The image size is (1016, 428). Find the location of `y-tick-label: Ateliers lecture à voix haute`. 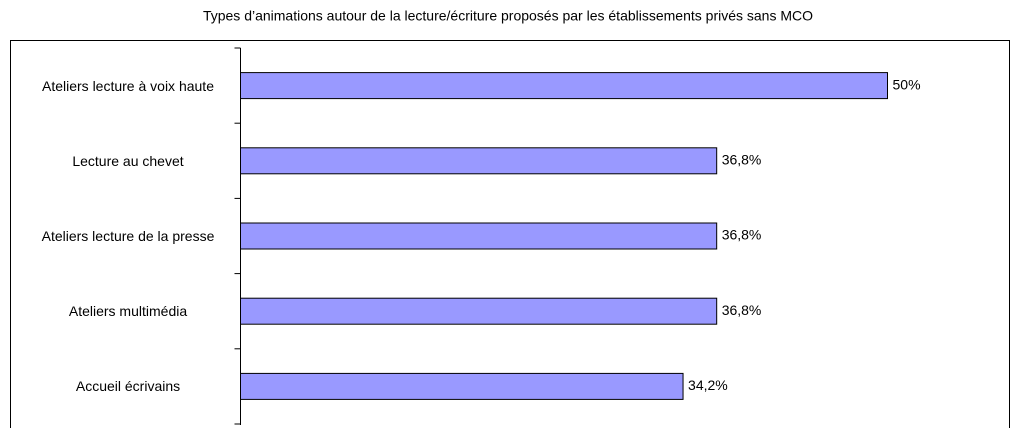

y-tick-label: Ateliers lecture à voix haute is located at coordinates (128, 85).